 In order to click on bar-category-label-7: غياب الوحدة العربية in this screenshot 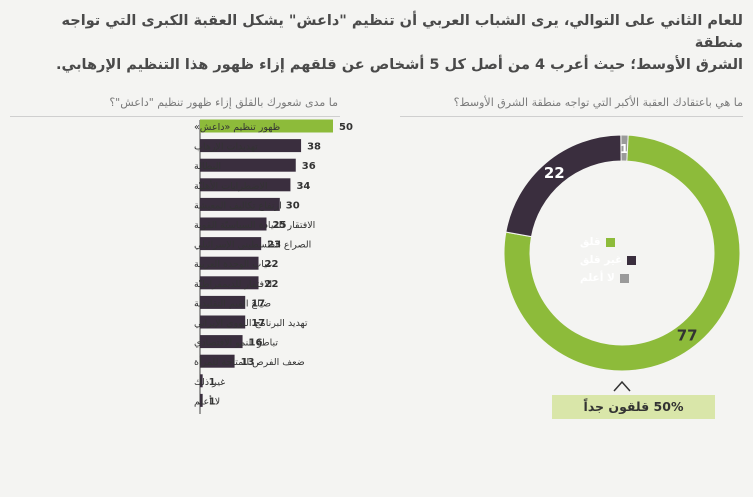, I will do `click(233, 264)`.